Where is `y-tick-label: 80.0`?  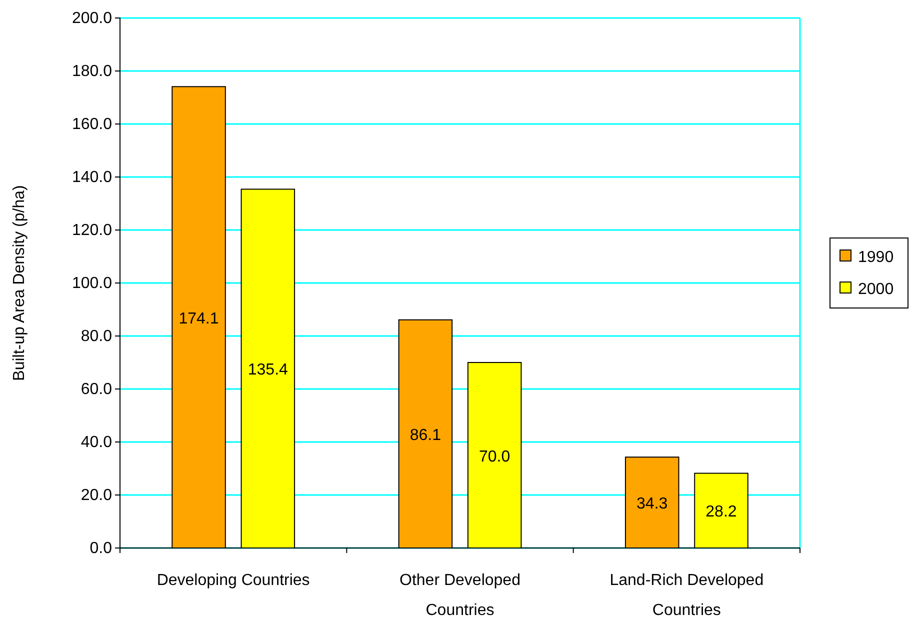 y-tick-label: 80.0 is located at coordinates (96, 337).